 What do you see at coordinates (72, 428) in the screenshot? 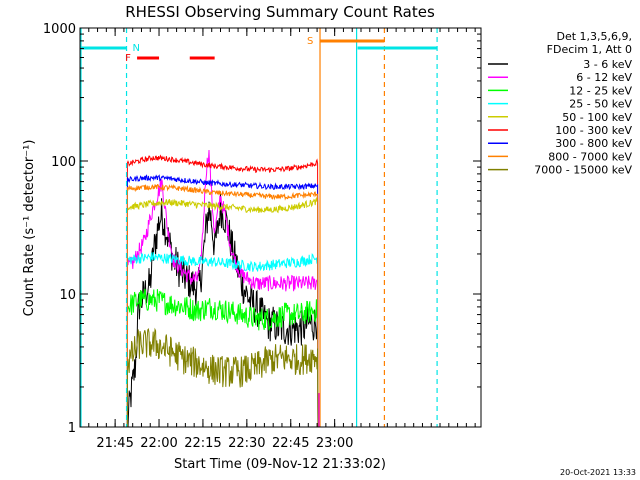
I see `y-tick-label: 1` at bounding box center [72, 428].